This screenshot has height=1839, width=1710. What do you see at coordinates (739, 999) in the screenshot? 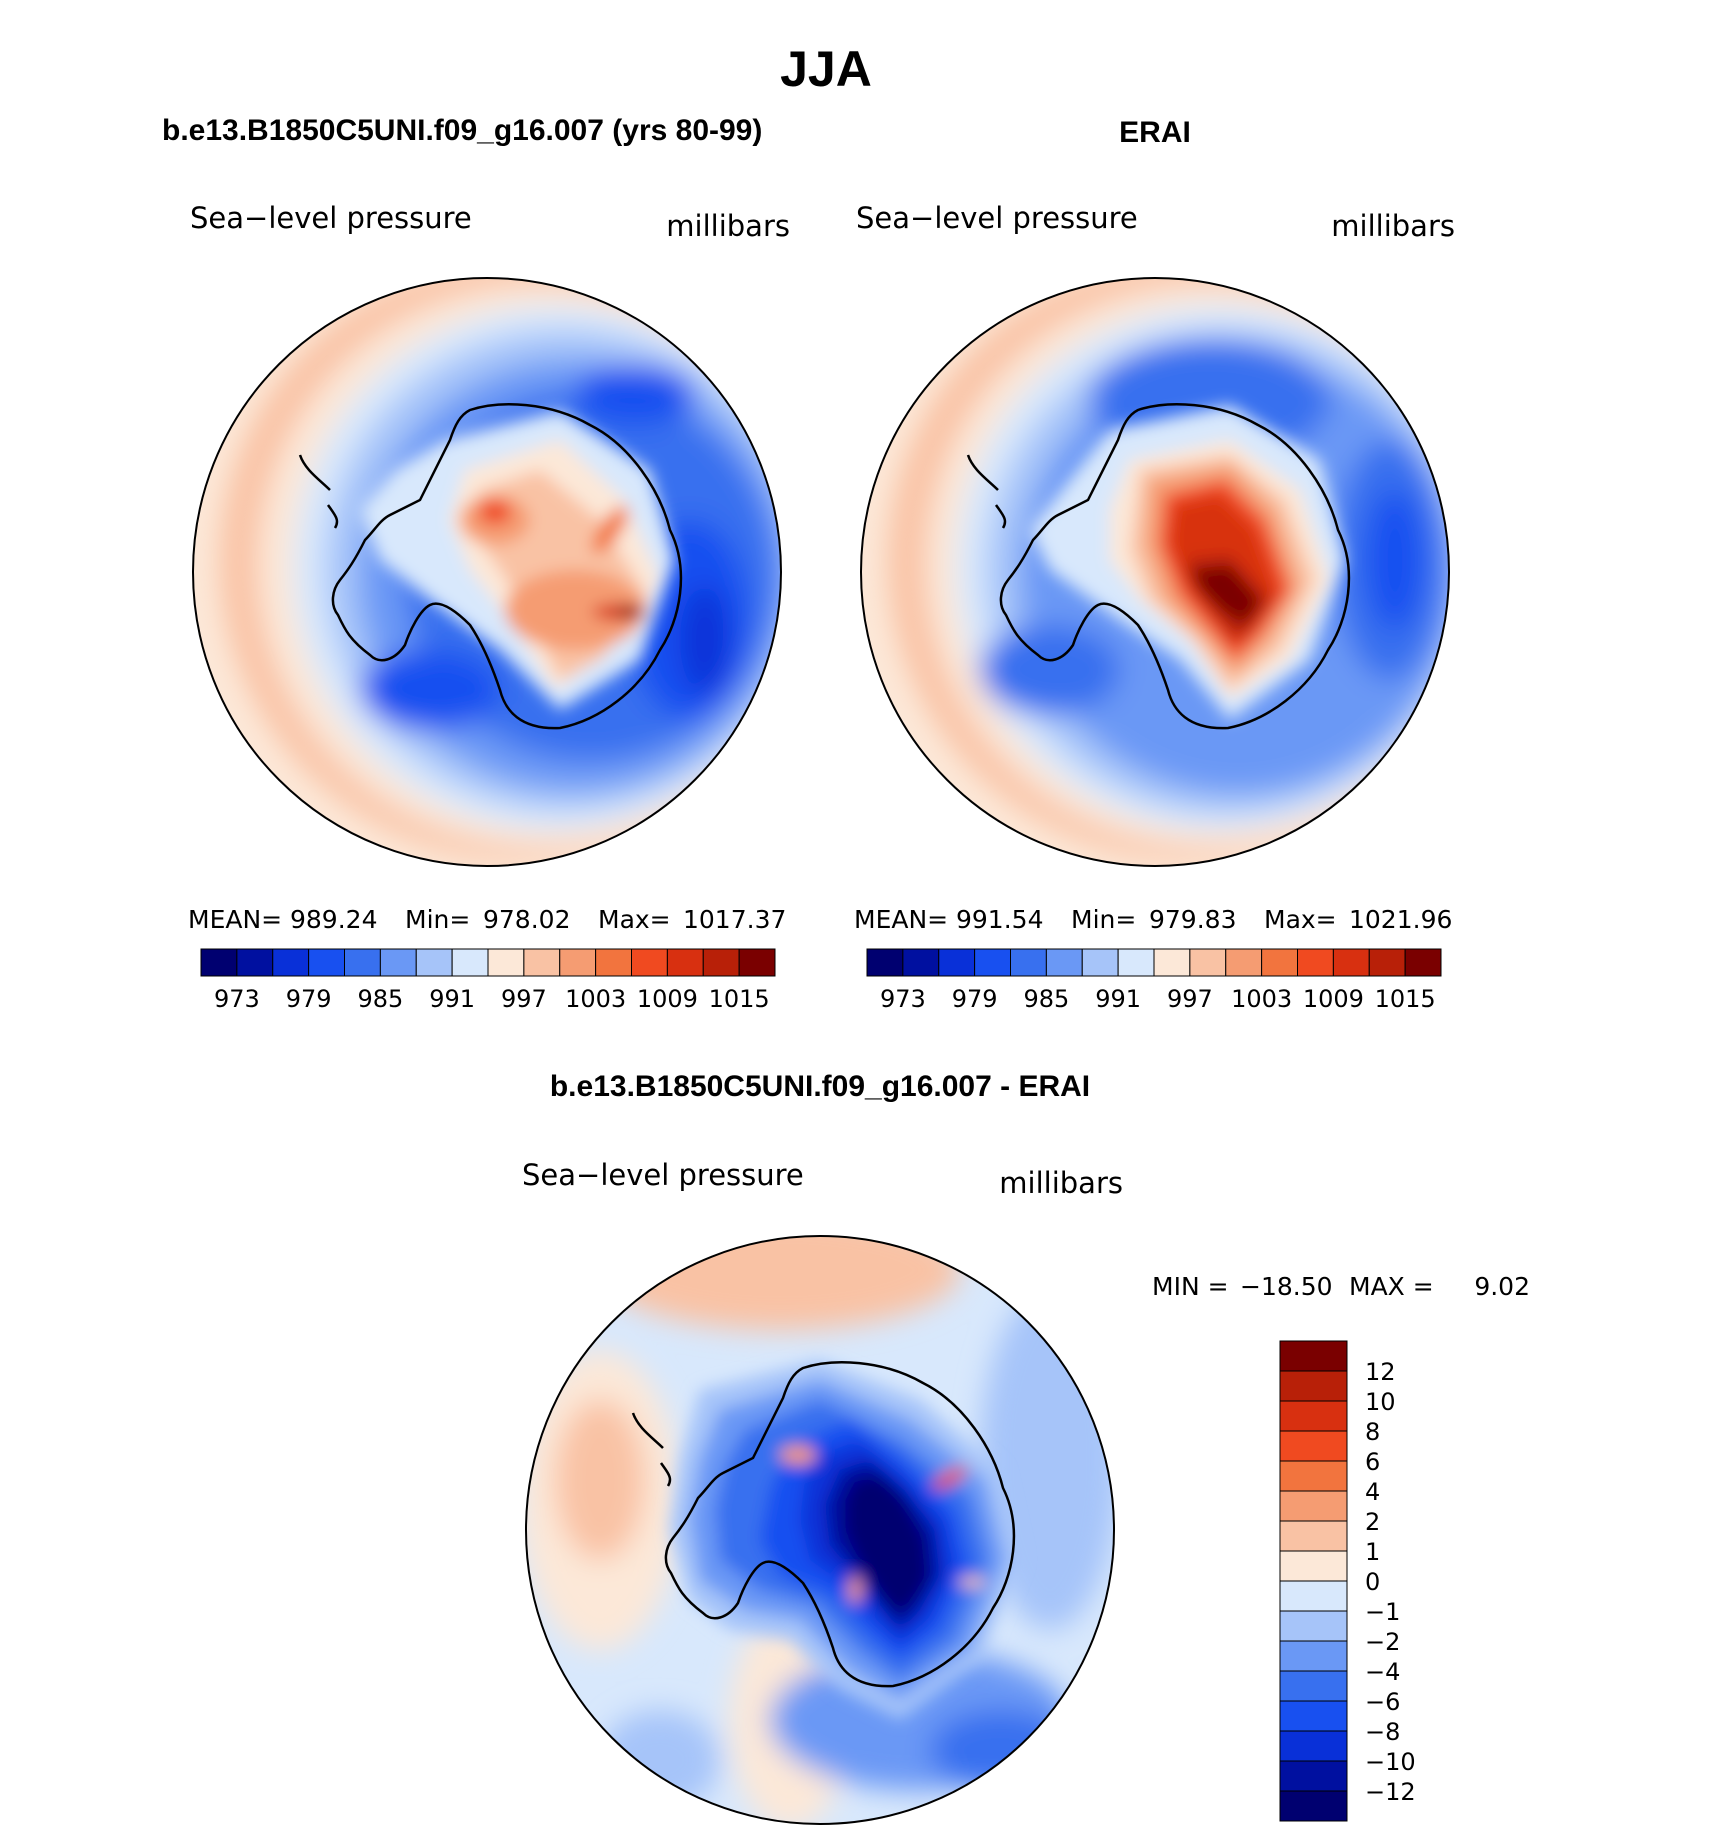
I see `colorbar-tick-label: 1015` at bounding box center [739, 999].